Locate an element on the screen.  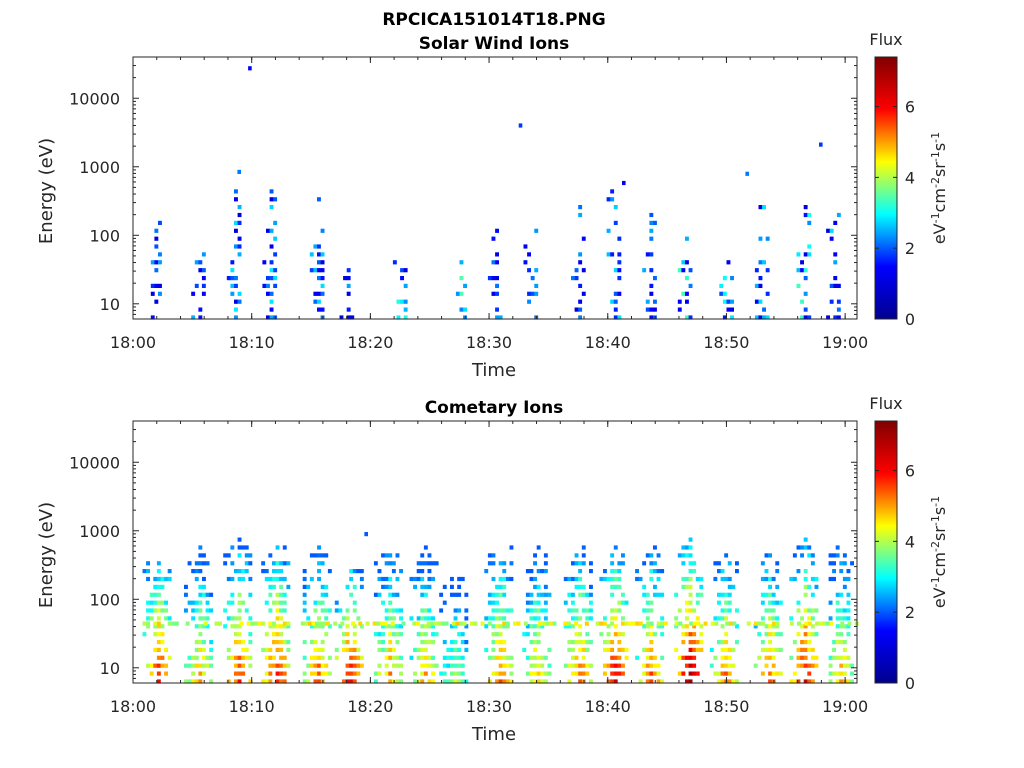
sw-xtick-label: 18:50 is located at coordinates (726, 342).